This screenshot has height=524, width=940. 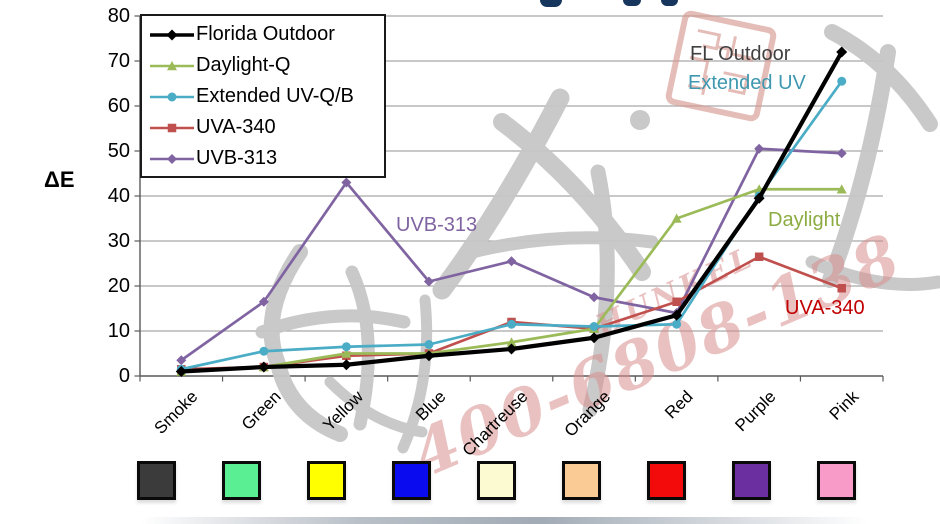 What do you see at coordinates (275, 96) in the screenshot?
I see `legend-label: Extended UV-Q/B` at bounding box center [275, 96].